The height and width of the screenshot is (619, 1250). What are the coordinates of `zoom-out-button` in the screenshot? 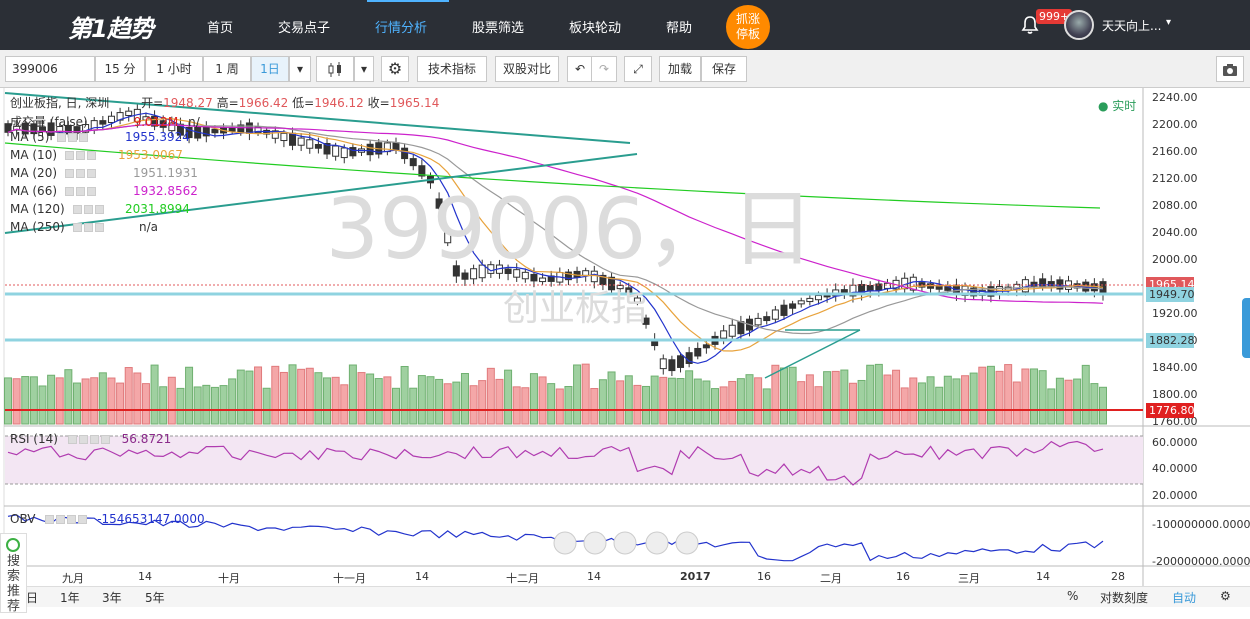 It's located at (595, 543).